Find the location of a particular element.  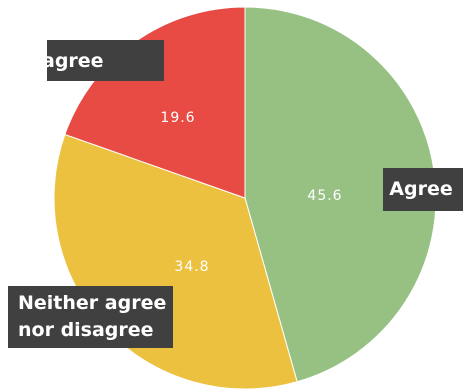

slice-callout: Agree is located at coordinates (423, 189).